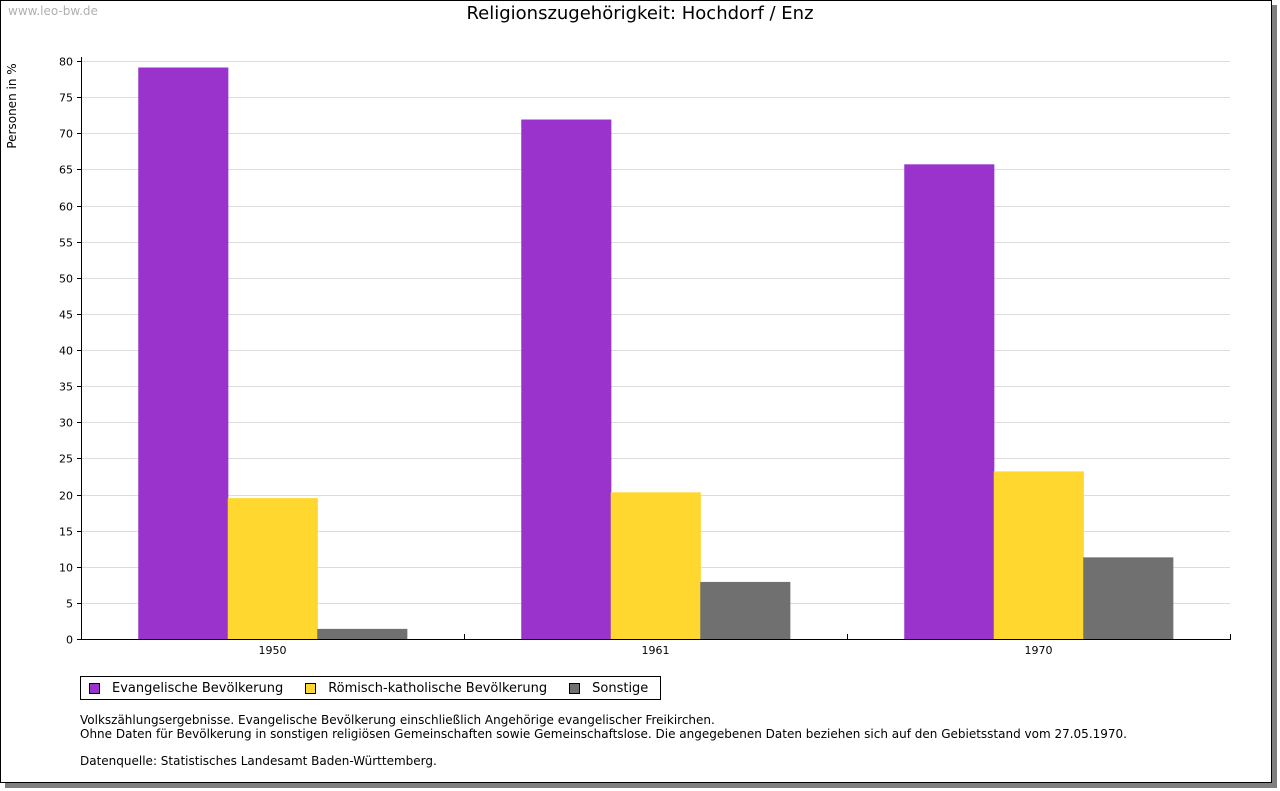 The width and height of the screenshot is (1280, 791). I want to click on chart-title: Religionszugehörigkeit: Hochdorf / Enz, so click(640, 13).